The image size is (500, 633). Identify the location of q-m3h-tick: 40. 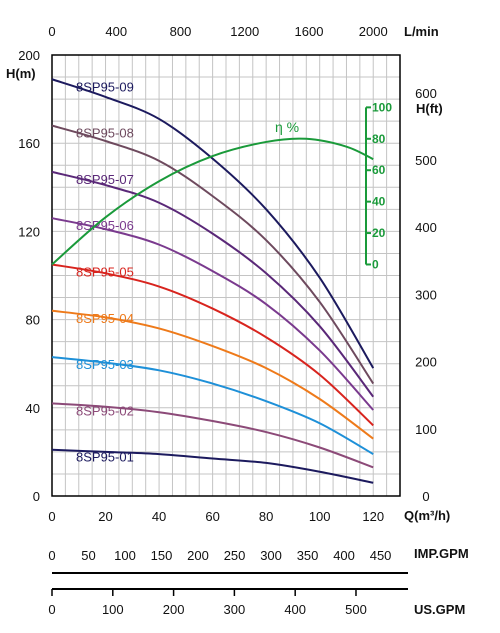
(159, 516).